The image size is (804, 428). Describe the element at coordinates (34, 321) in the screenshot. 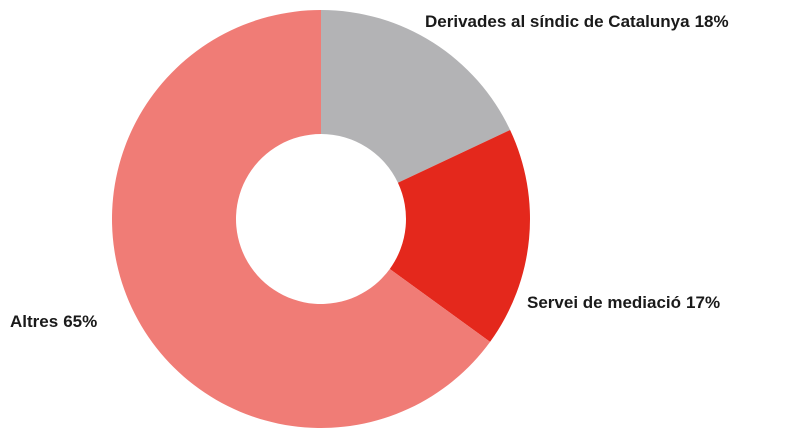

I see `category-name: Altres` at that location.